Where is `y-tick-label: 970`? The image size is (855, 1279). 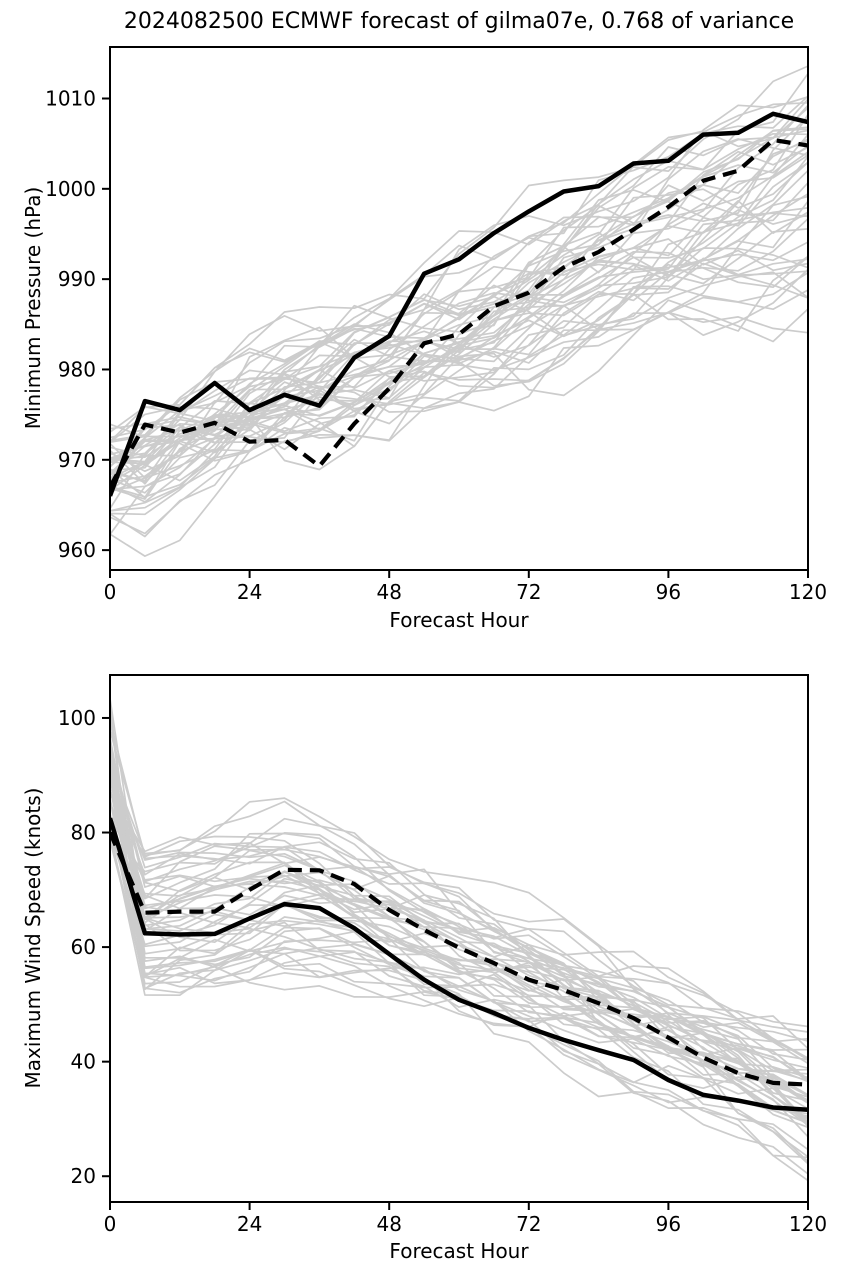
y-tick-label: 970 is located at coordinates (77, 460).